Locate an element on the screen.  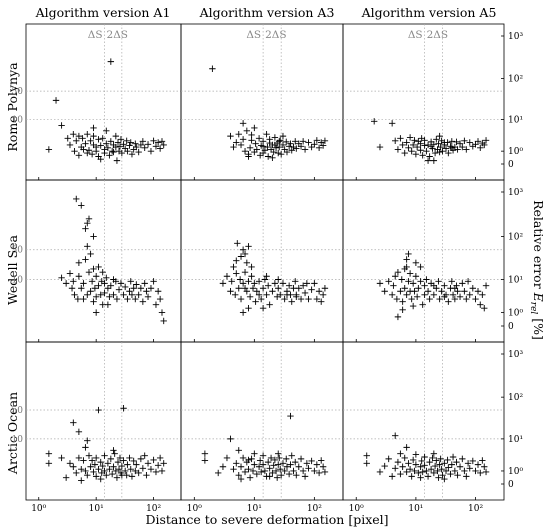
y-axis-label-subscript: rel is located at coordinates (533, 308).